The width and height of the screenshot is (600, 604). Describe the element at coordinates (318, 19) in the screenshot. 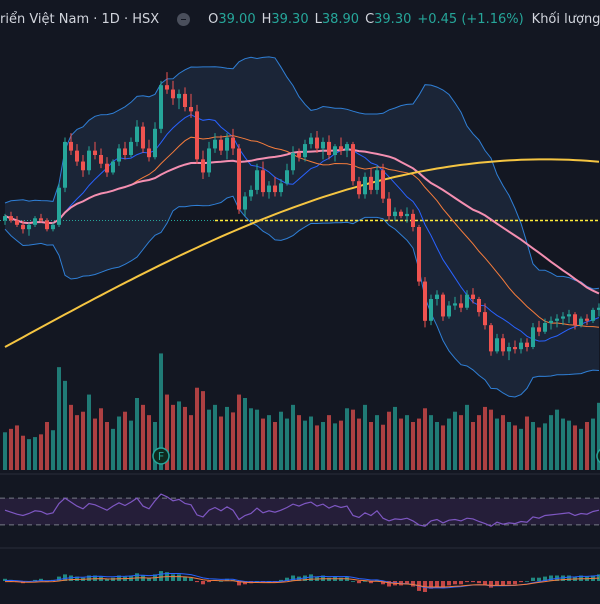

I see `low-key: L` at that location.